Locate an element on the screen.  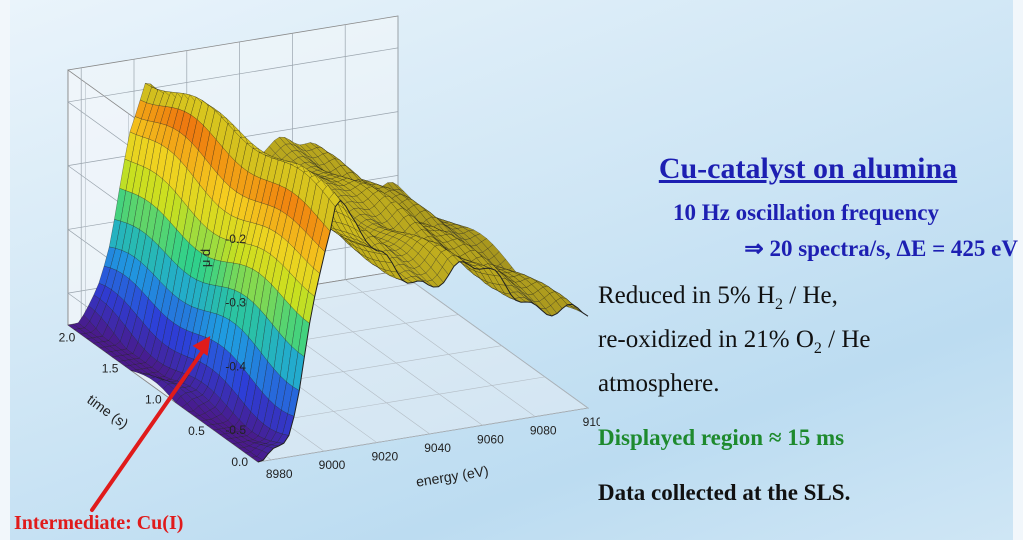
desc-line-3: atmosphere. is located at coordinates (659, 383).